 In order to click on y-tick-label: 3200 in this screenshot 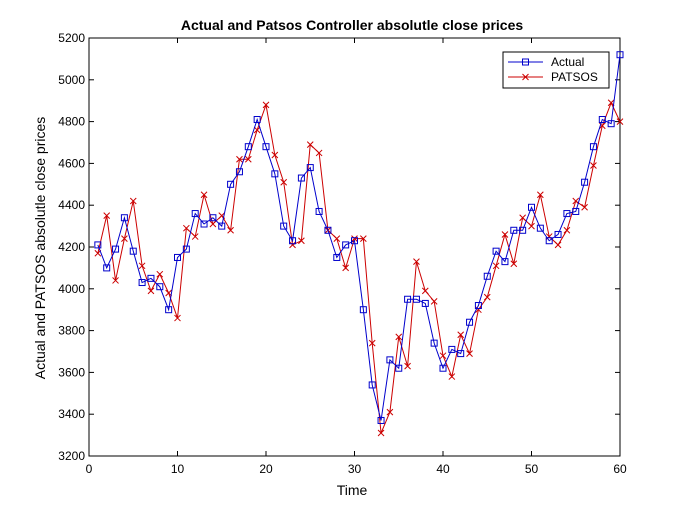, I will do `click(71, 456)`.